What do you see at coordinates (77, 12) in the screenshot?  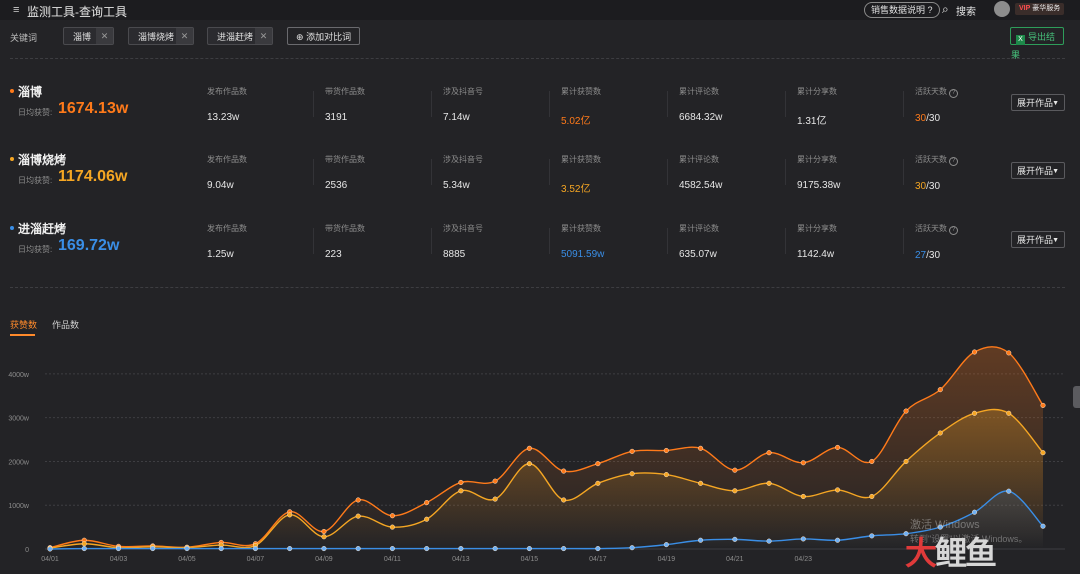 I see `page-title: 监测工具-查询工具` at bounding box center [77, 12].